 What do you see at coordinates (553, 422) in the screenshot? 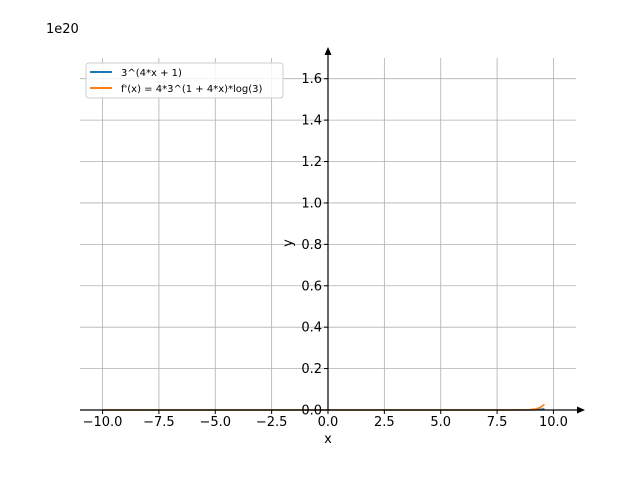
I see `x-tick-label-8: 10.0` at bounding box center [553, 422].